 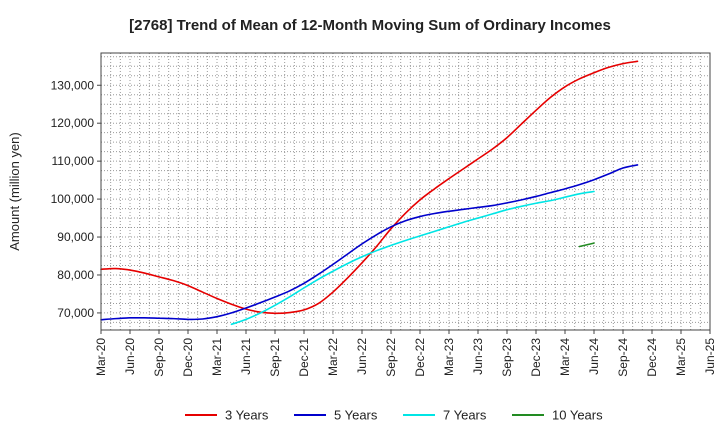 I want to click on y-tick-label: 90,000, so click(x=75, y=237).